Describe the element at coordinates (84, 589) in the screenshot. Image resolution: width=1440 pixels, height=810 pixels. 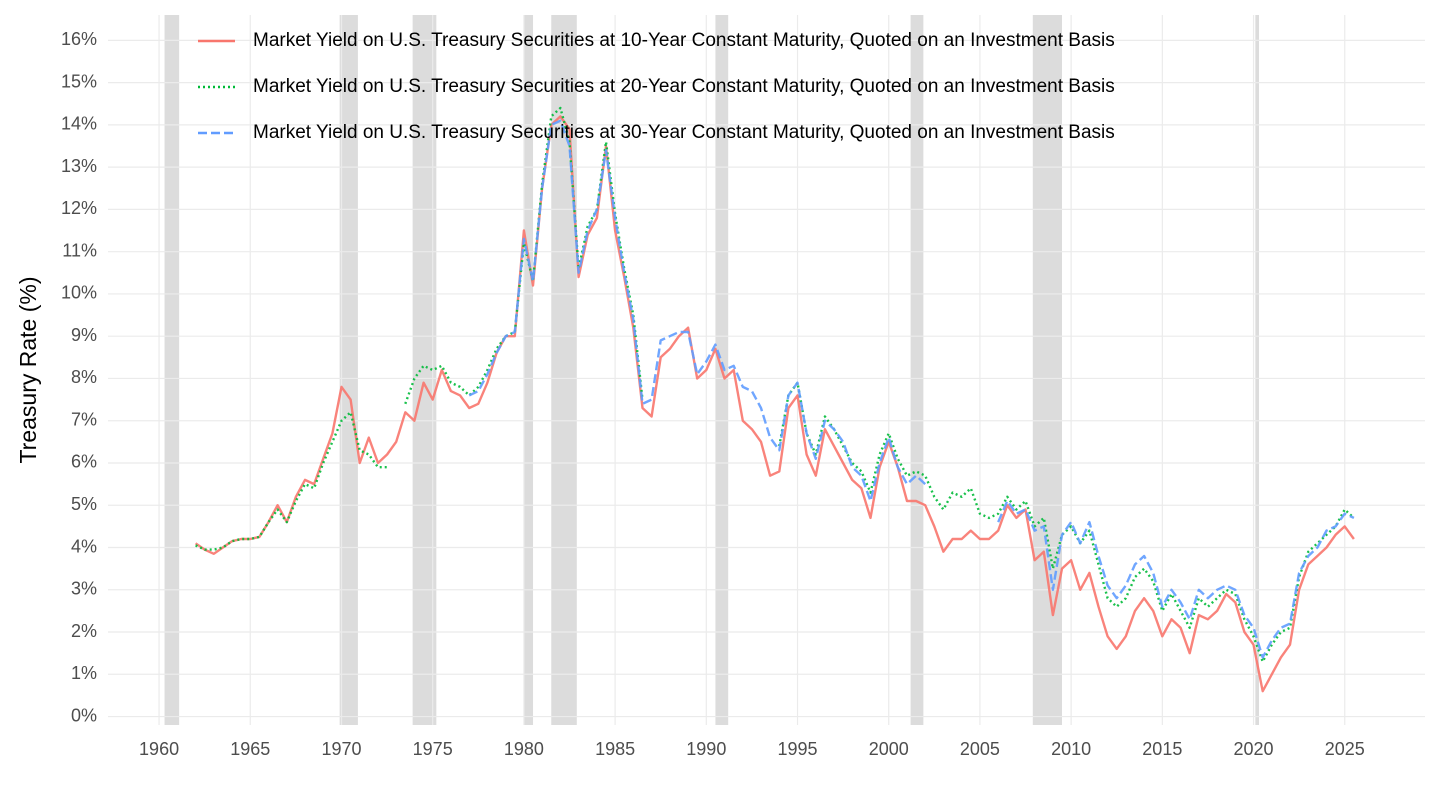
I see `y-tick-label: 3%` at that location.